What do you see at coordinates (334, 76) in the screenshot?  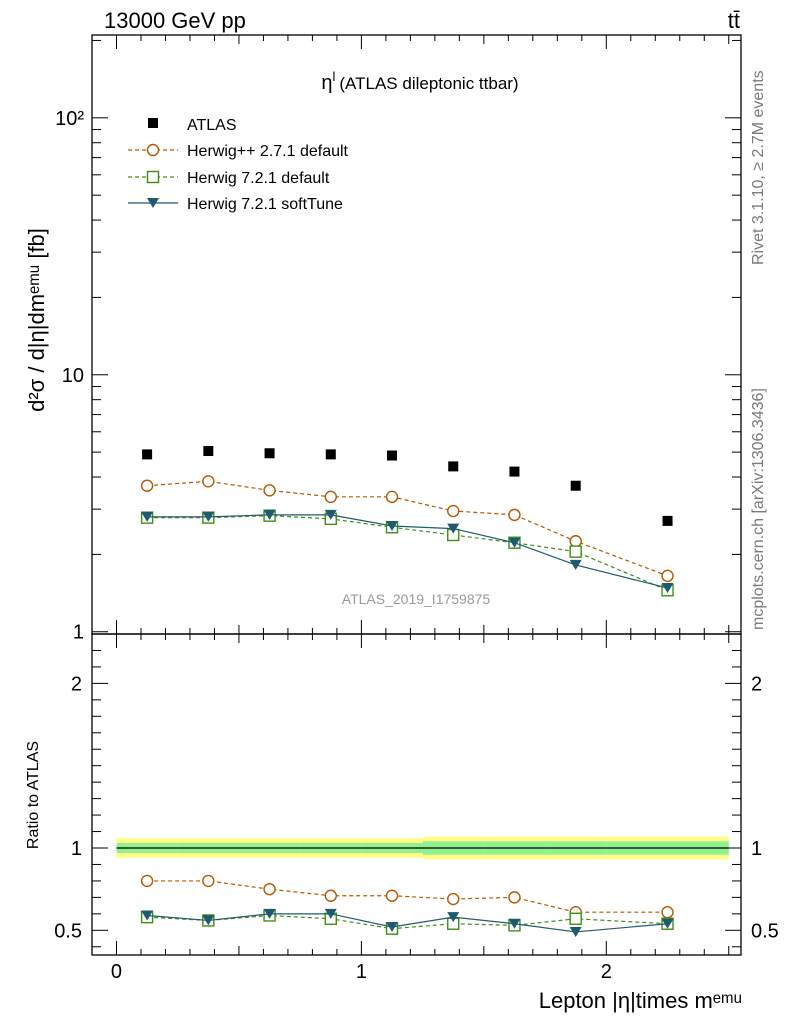 I see `title-superscript: l` at bounding box center [334, 76].